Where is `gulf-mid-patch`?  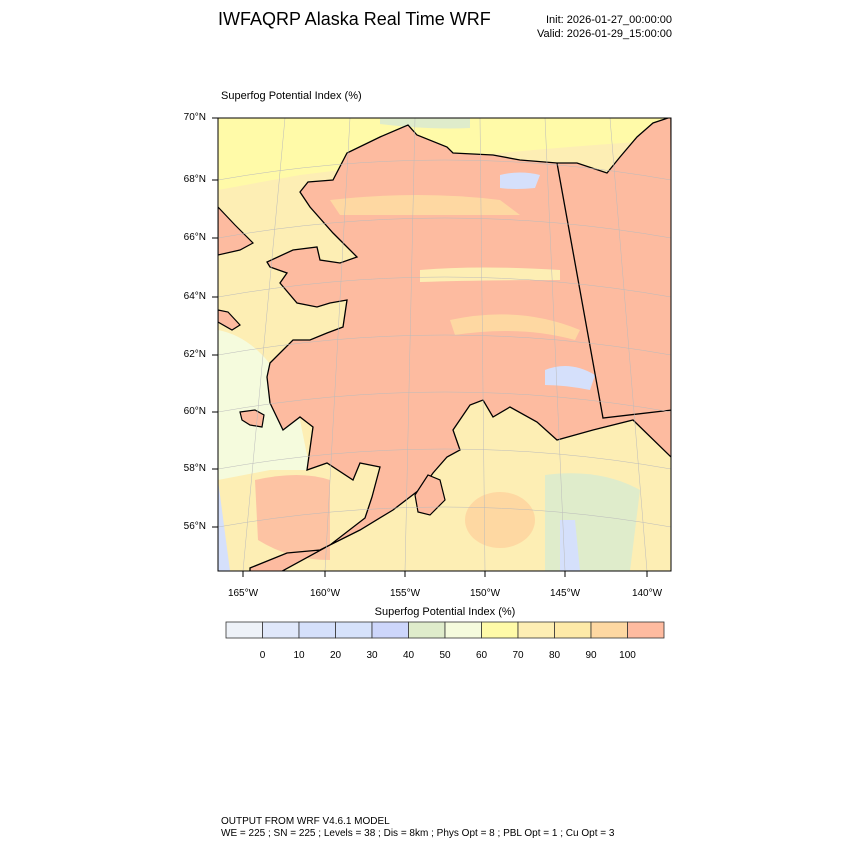 gulf-mid-patch is located at coordinates (592, 522).